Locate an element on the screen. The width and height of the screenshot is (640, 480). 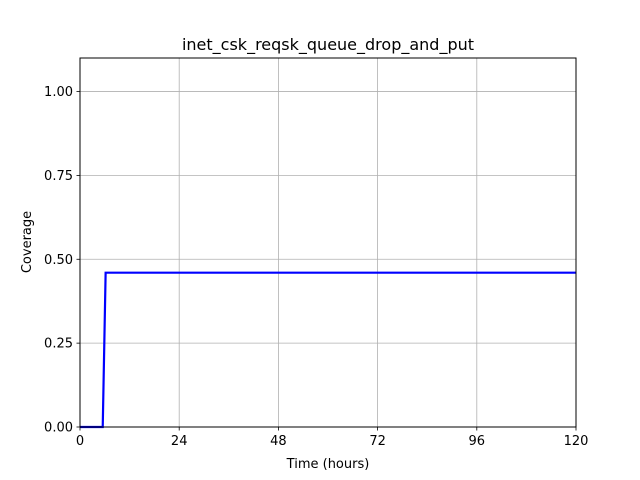
y-tick-label: 0.25 is located at coordinates (58, 344).